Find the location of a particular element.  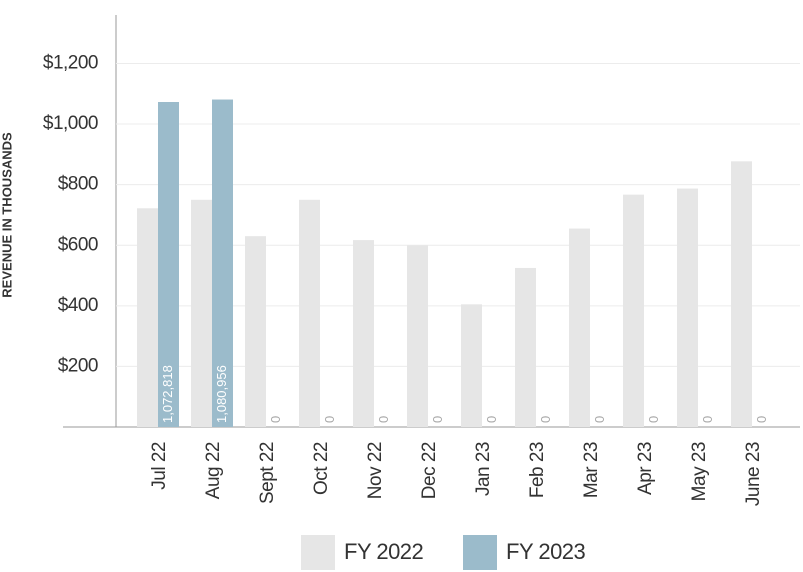

y-tick-label: $1,200 is located at coordinates (70, 62).